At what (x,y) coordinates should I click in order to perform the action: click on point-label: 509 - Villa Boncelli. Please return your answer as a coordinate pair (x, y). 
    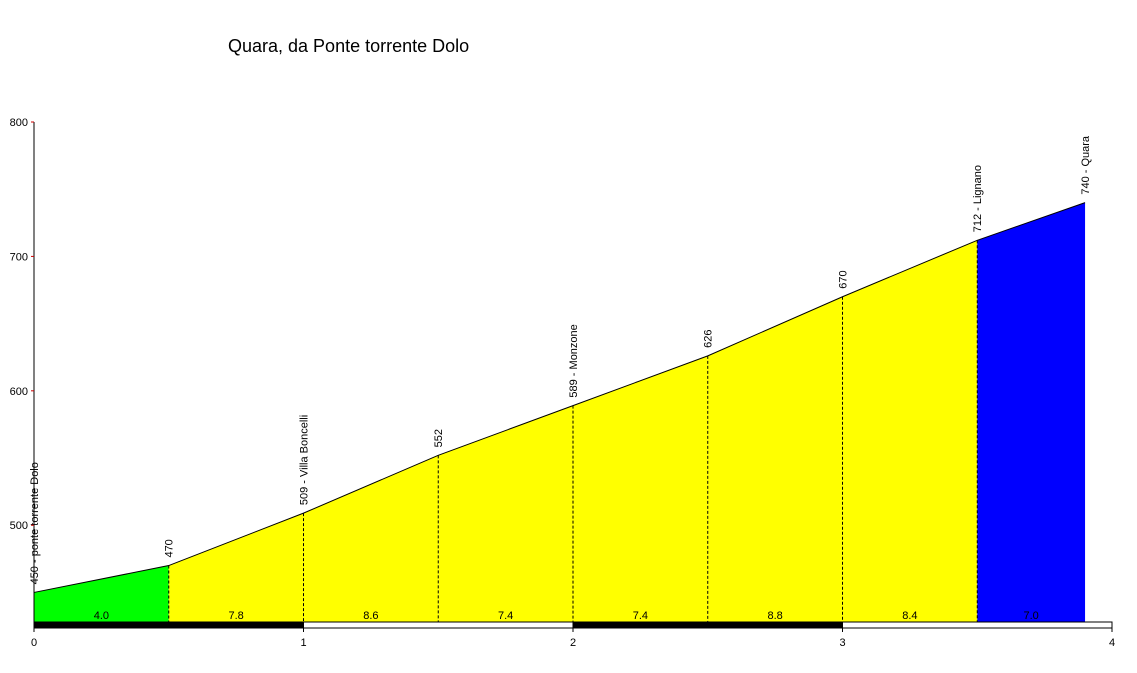
    Looking at the image, I should click on (305, 460).